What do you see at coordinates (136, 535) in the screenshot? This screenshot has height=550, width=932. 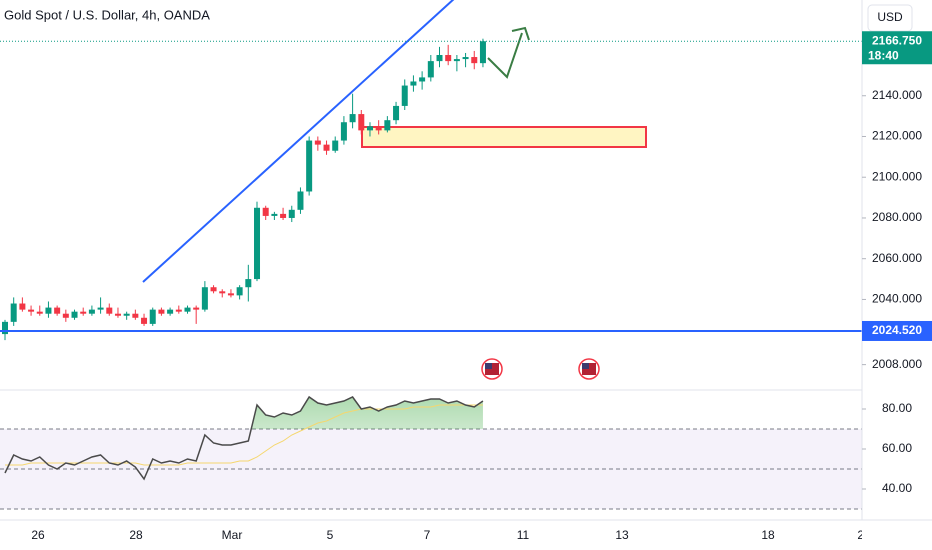 I see `x-tick-label: 28` at bounding box center [136, 535].